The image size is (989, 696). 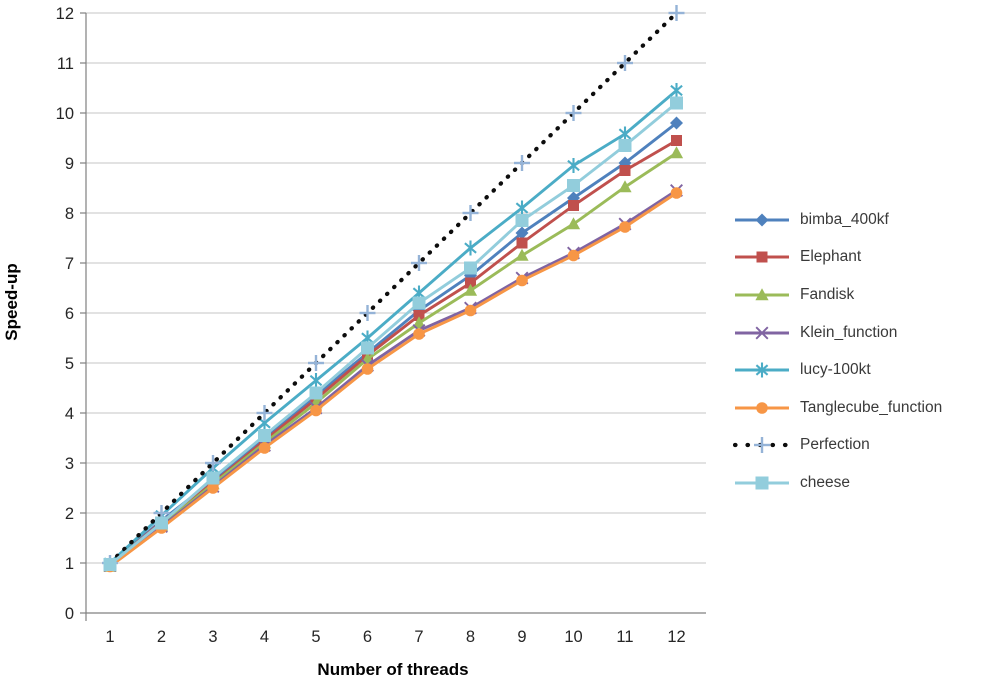 I want to click on y-tick-label: 7, so click(x=69, y=264).